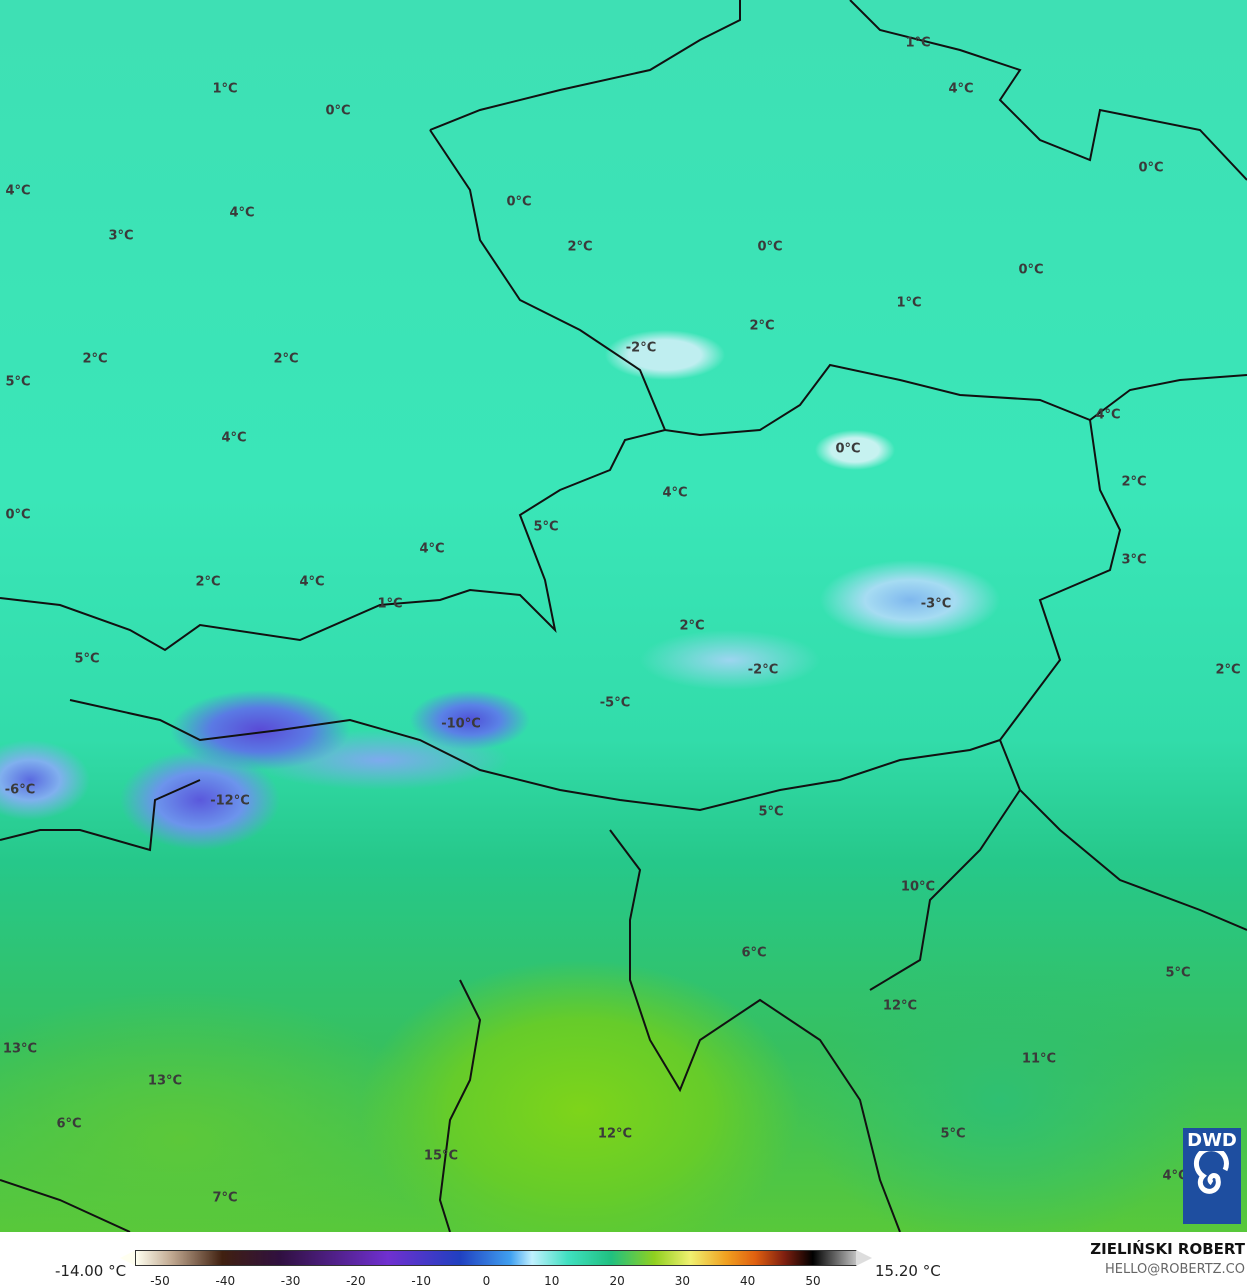 This screenshot has width=1247, height=1288. What do you see at coordinates (908, 1271) in the screenshot?
I see `legend-max: 15.20 °C` at bounding box center [908, 1271].